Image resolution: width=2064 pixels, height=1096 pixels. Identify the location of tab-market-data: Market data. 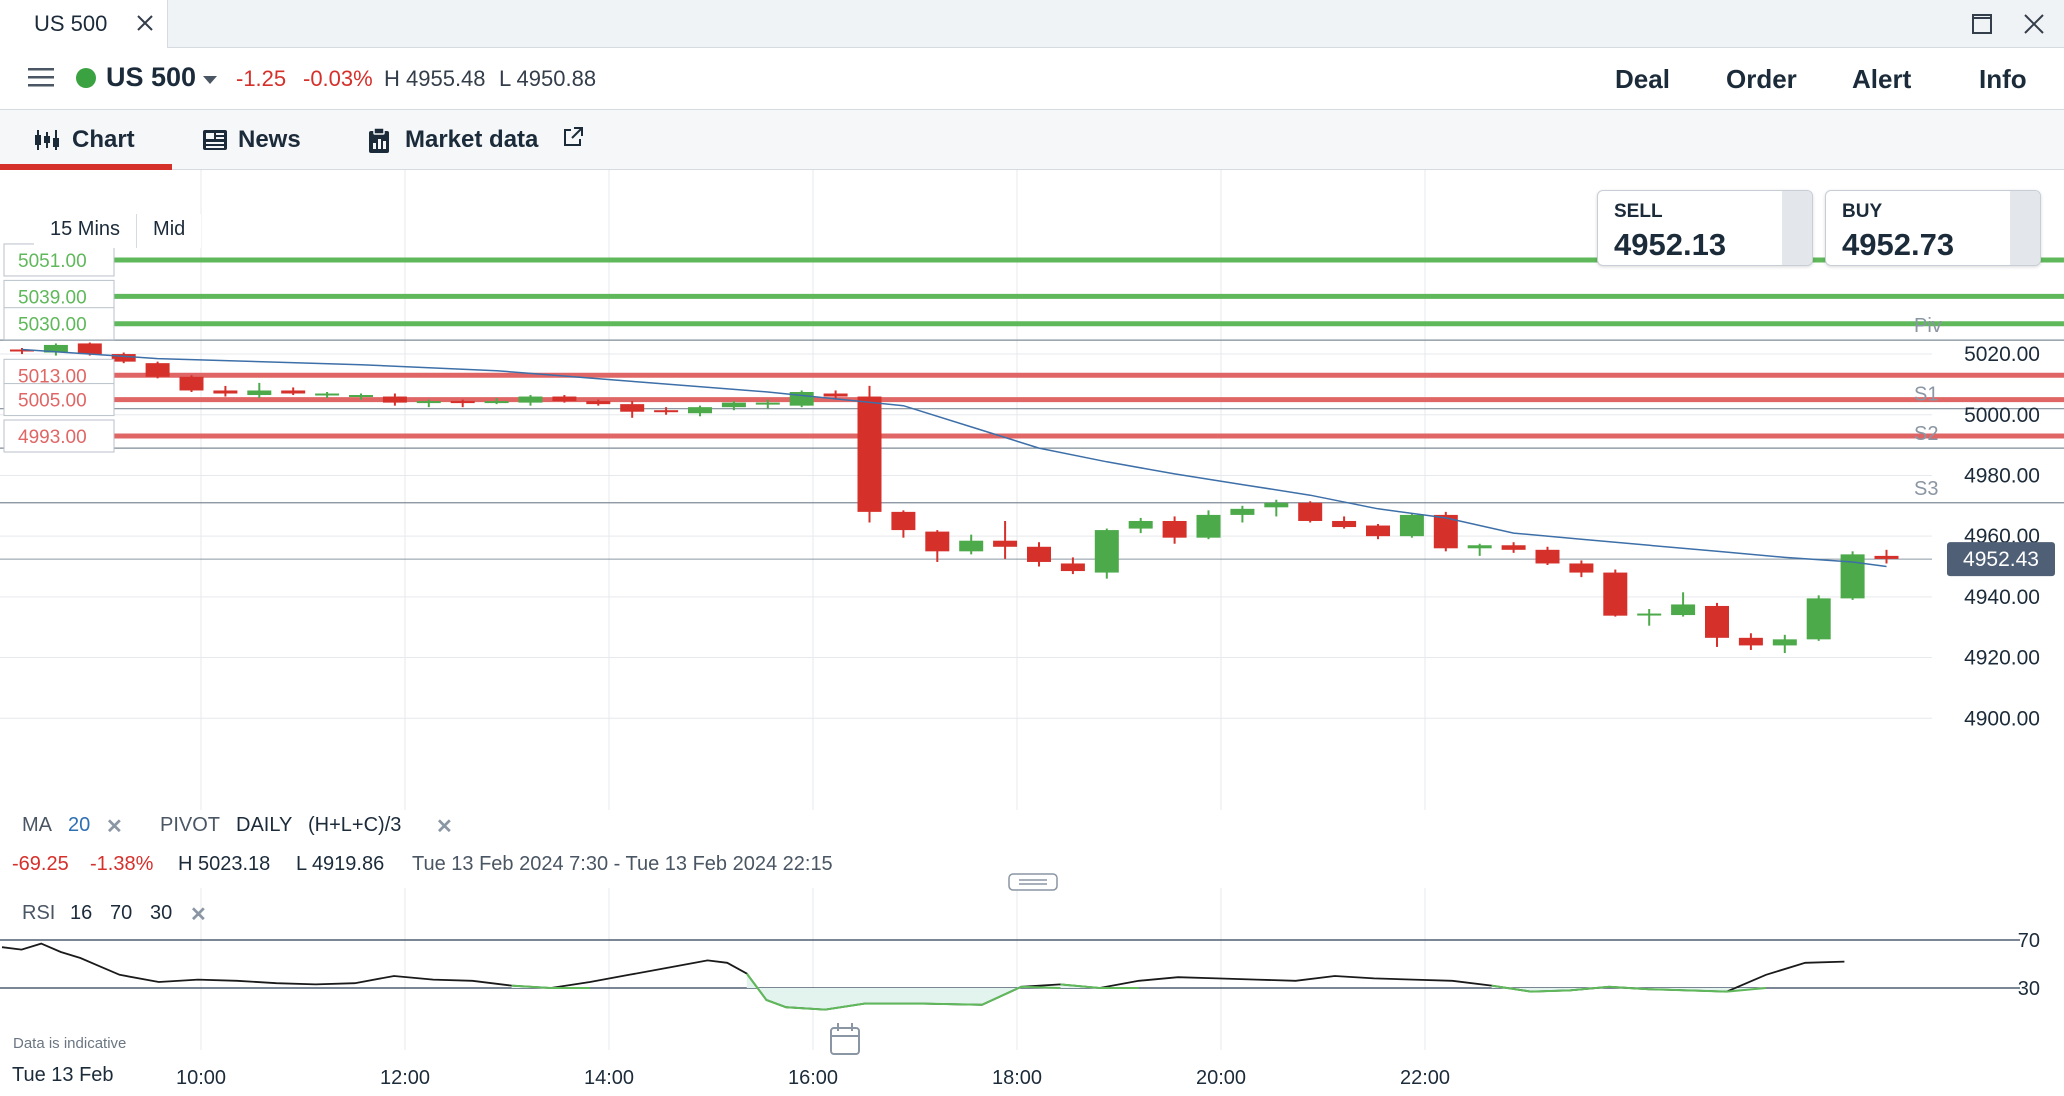
(482, 140).